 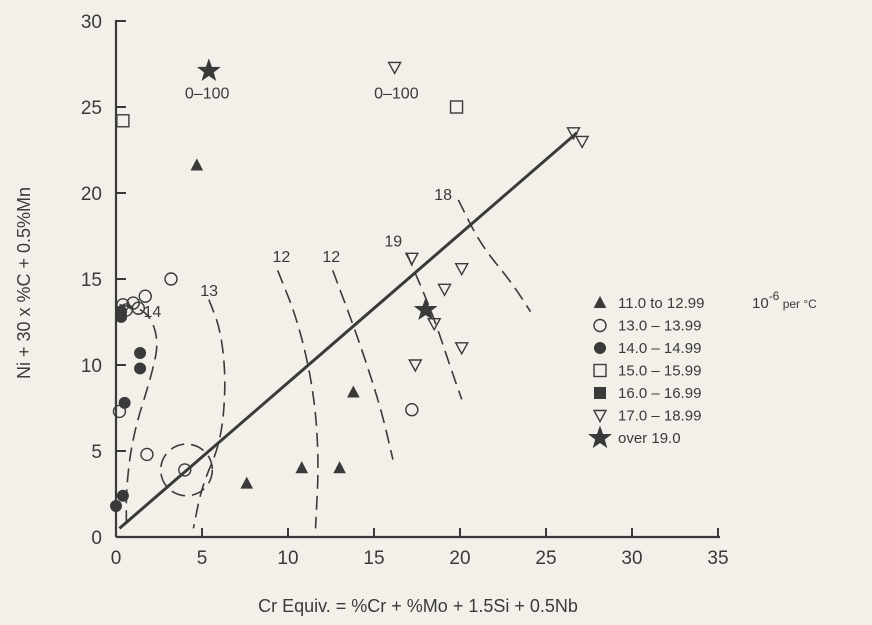 What do you see at coordinates (649, 438) in the screenshot?
I see `legend-entry-6: over 19.0` at bounding box center [649, 438].